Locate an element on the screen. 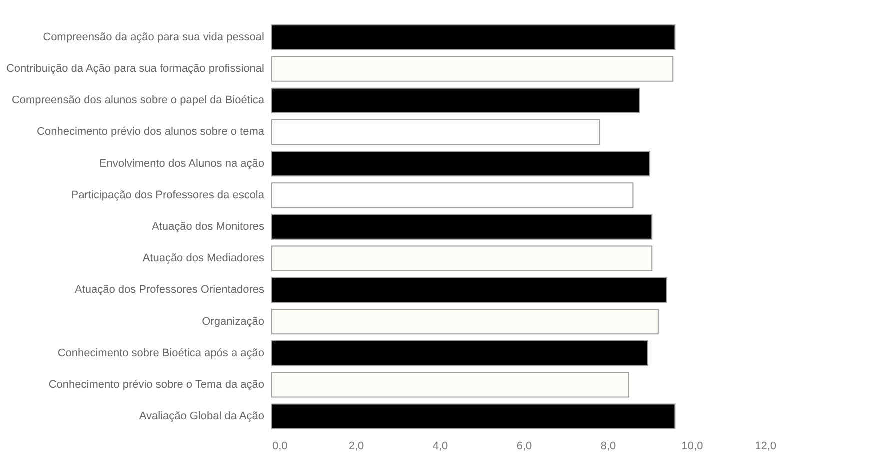 This screenshot has height=472, width=883. y-tick-label: Compreensão da ação para sua vida pessoal is located at coordinates (153, 37).